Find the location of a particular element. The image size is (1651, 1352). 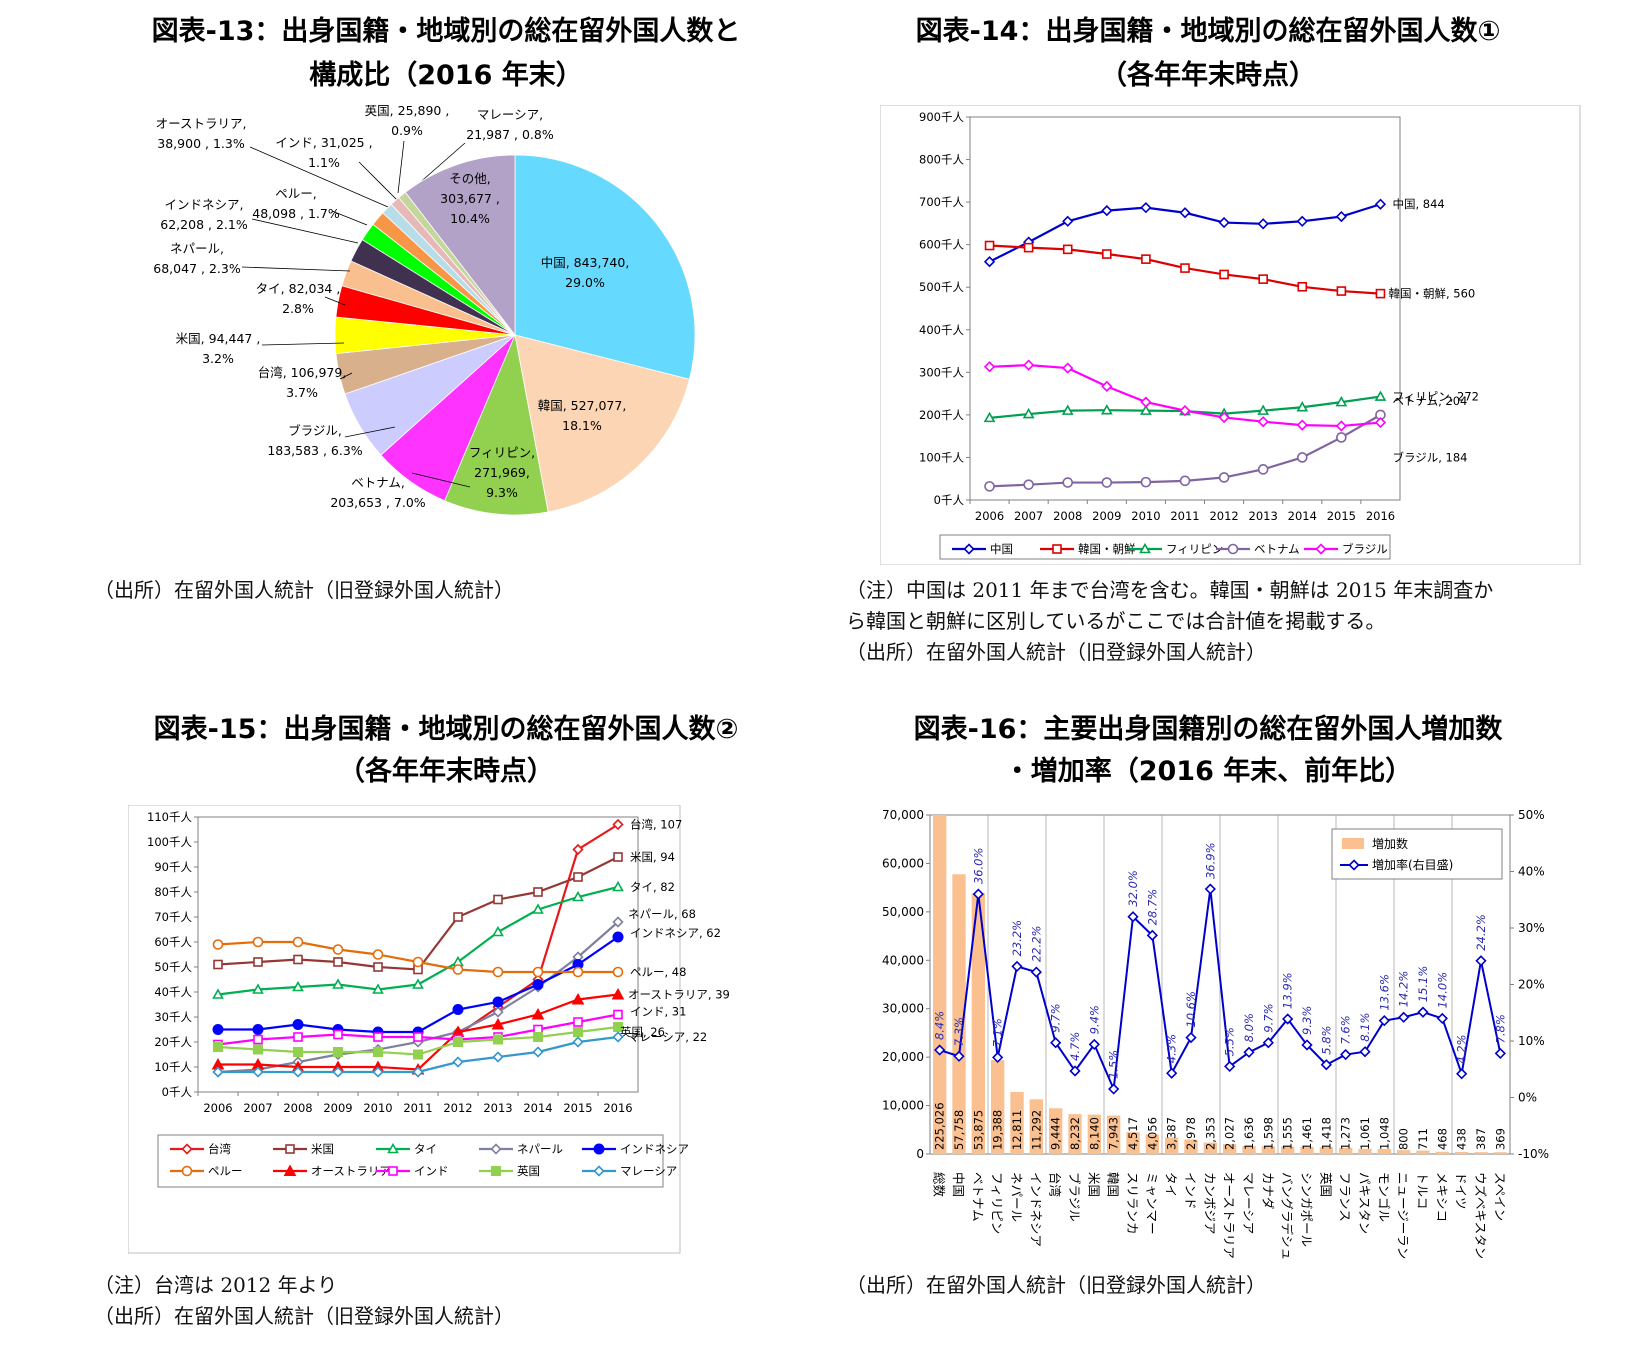

bar-value-label: 8,232 is located at coordinates (1075, 1133).